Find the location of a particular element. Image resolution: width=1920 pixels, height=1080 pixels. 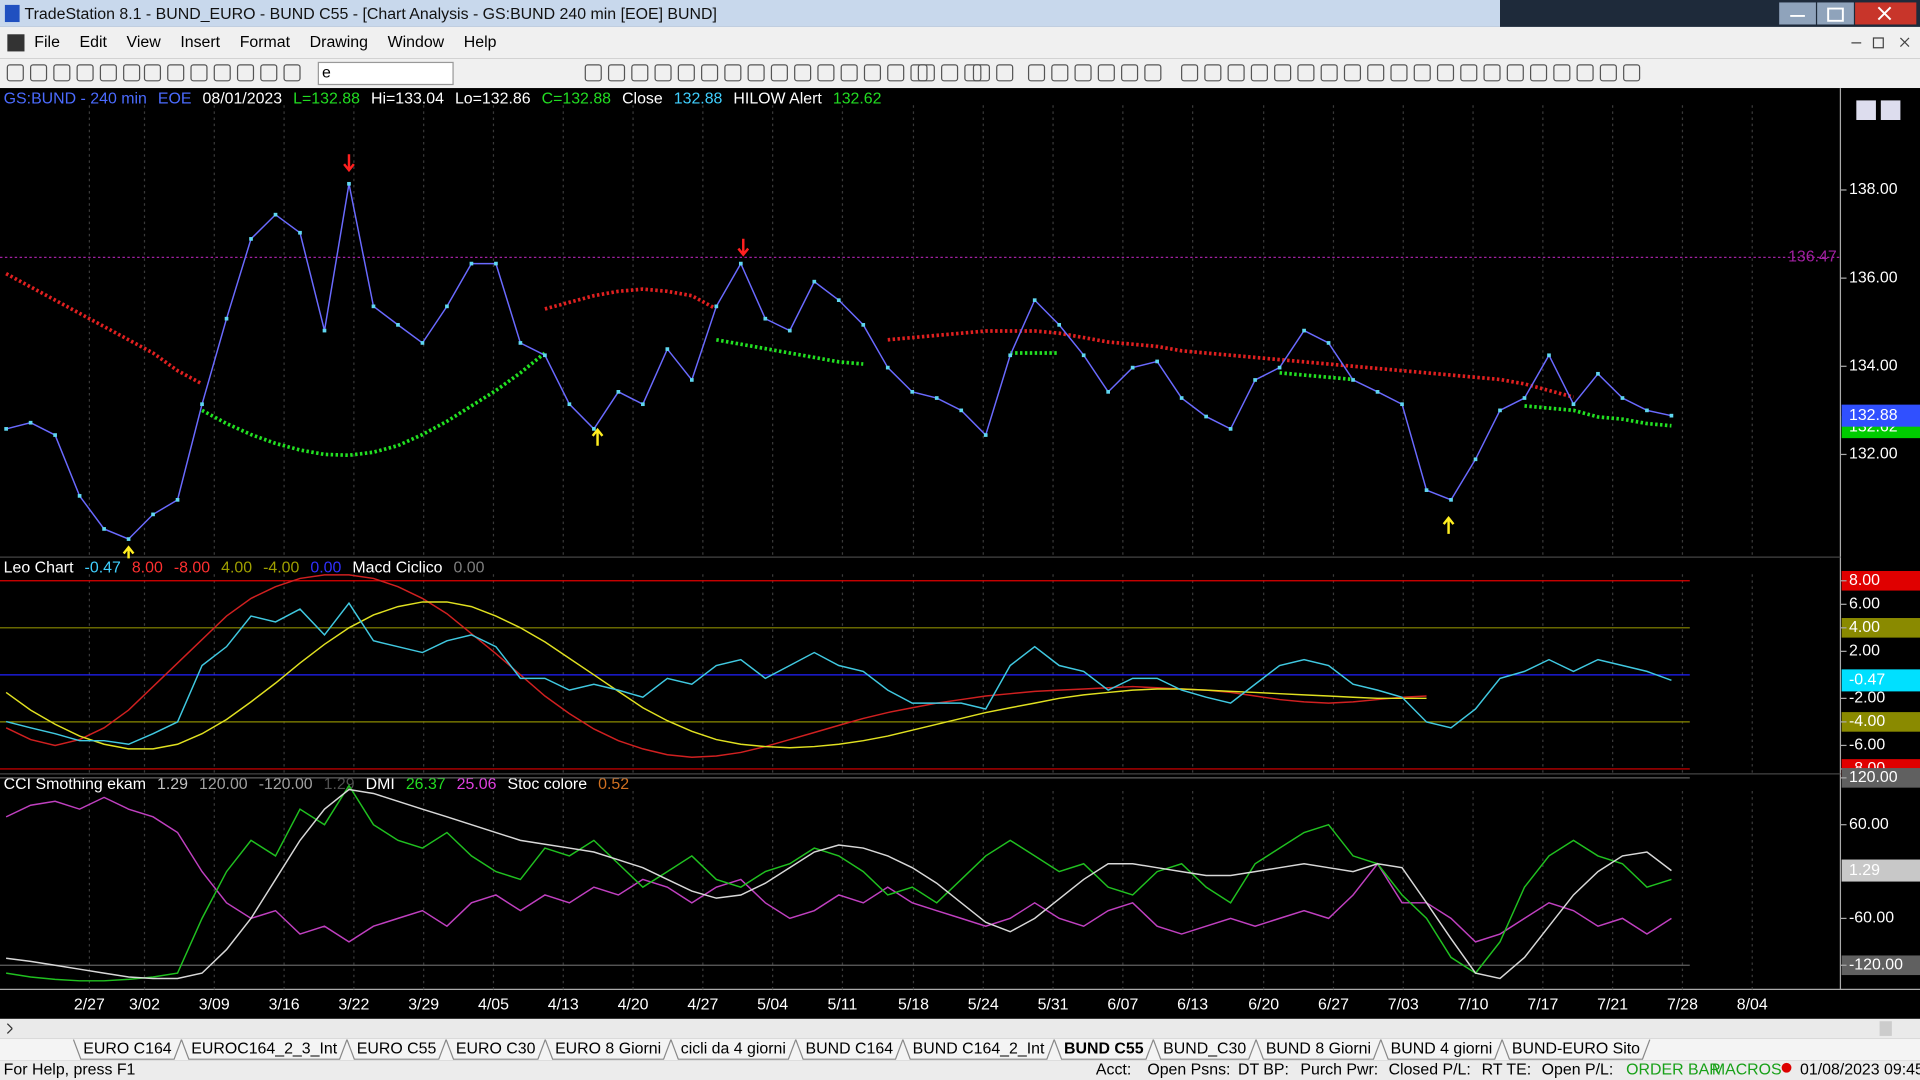

order-bar: ORDER BAR is located at coordinates (1673, 1069).